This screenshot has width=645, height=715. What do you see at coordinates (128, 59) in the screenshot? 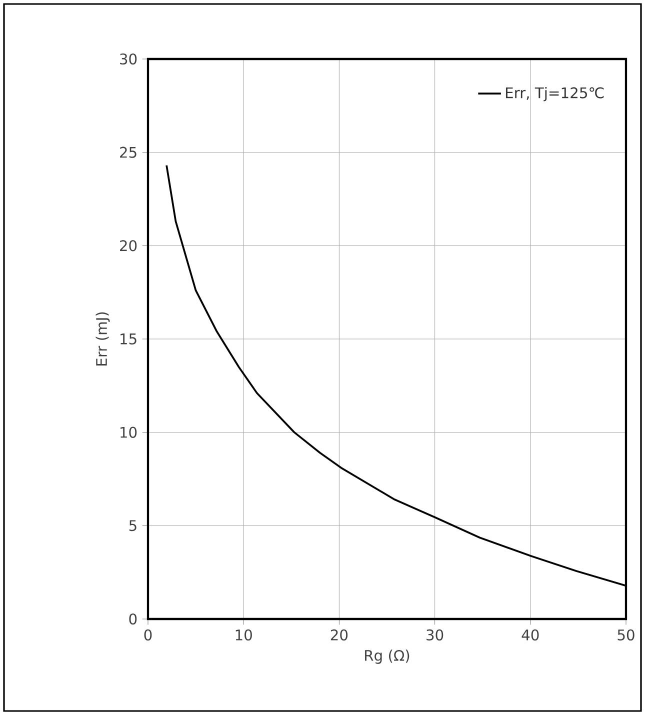
I see `y-tick-label: 30` at bounding box center [128, 59].